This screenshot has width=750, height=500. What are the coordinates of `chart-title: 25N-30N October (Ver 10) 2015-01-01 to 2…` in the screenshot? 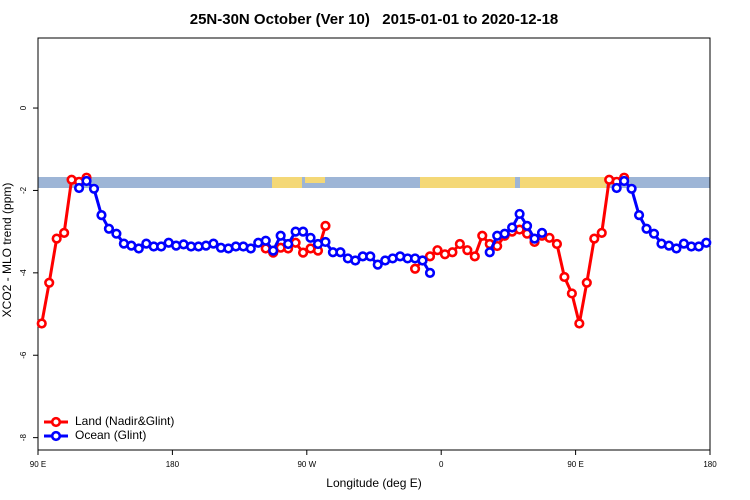 It's located at (374, 19).